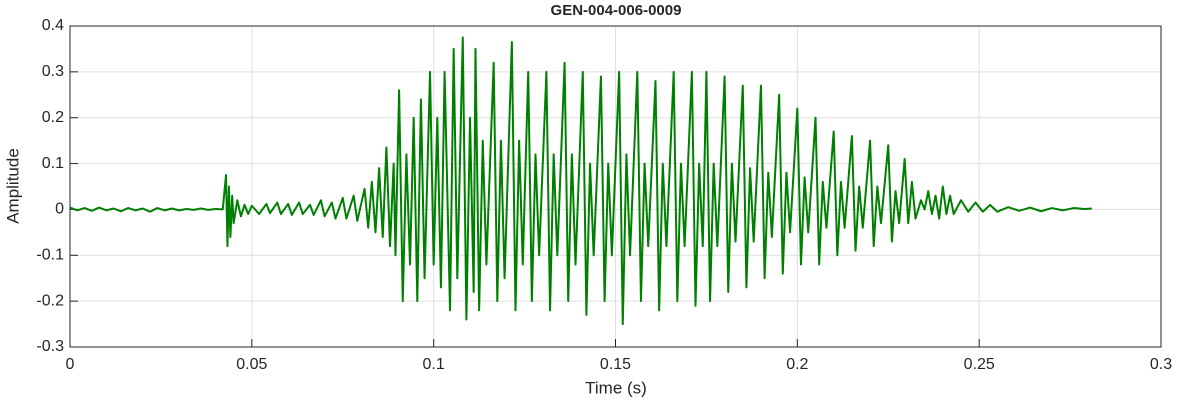  I want to click on y-tick-label: -0.2, so click(50, 300).